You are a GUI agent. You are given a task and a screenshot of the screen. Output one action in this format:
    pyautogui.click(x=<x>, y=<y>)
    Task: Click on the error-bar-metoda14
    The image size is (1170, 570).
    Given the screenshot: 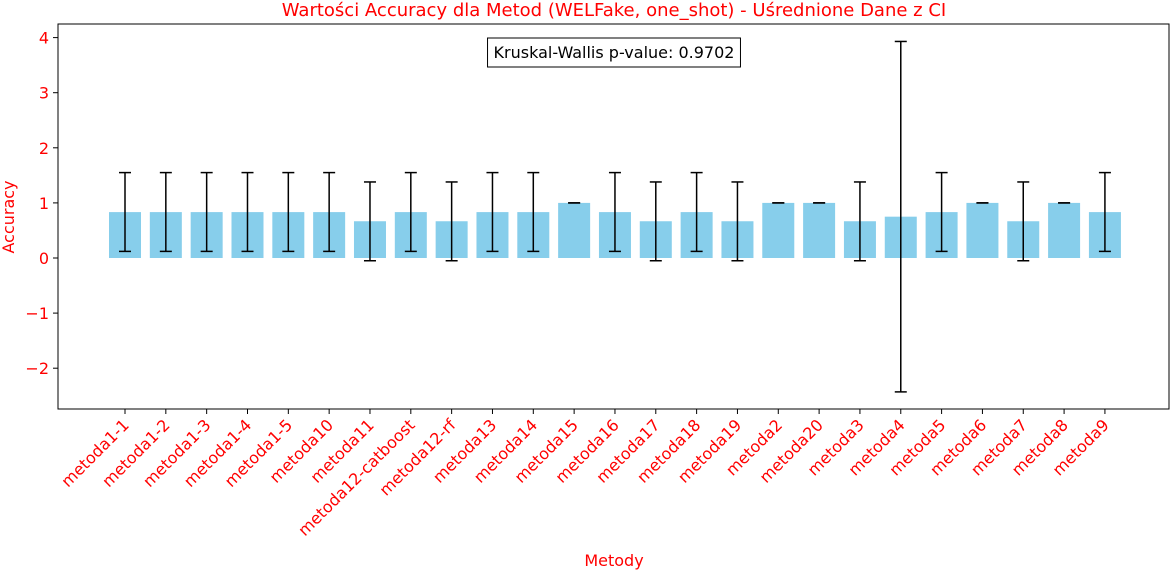 What is the action you would take?
    pyautogui.click(x=533, y=212)
    